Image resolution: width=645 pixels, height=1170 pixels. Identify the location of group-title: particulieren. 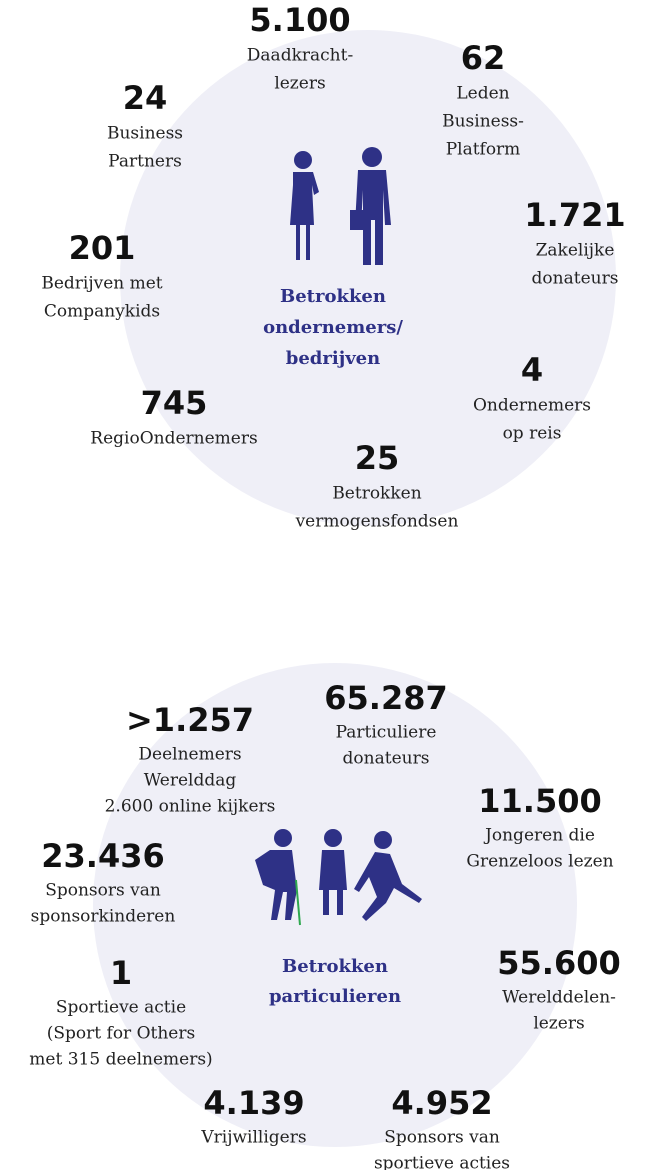
(335, 996).